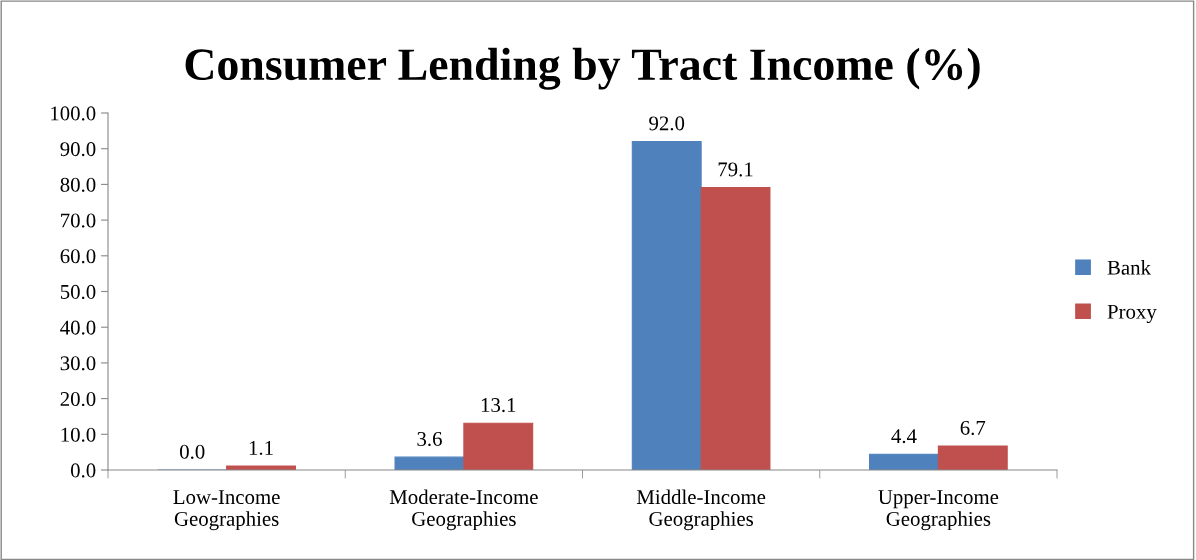 Image resolution: width=1196 pixels, height=560 pixels. What do you see at coordinates (78, 399) in the screenshot?
I see `y-tick-label: 20.0` at bounding box center [78, 399].